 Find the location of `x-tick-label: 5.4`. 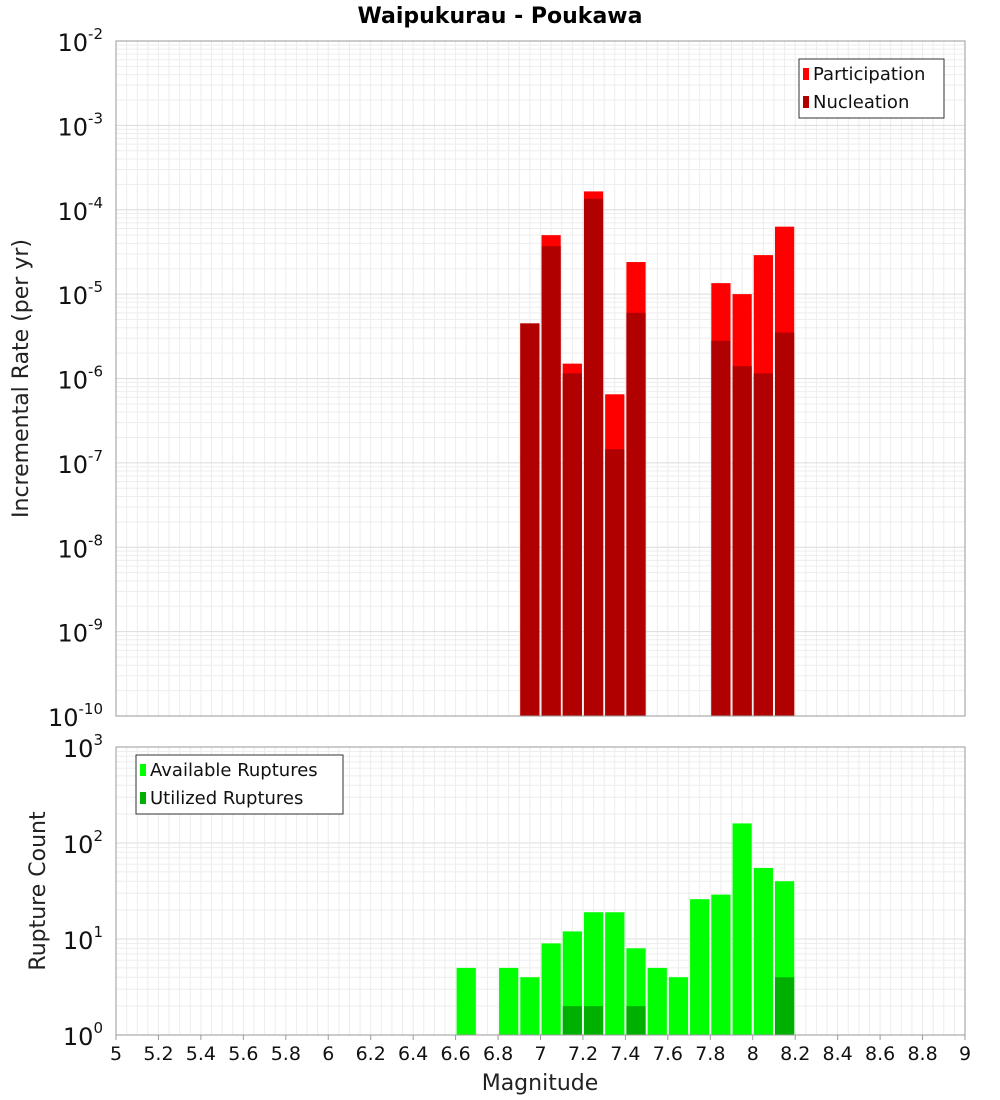

x-tick-label: 5.4 is located at coordinates (201, 1054).